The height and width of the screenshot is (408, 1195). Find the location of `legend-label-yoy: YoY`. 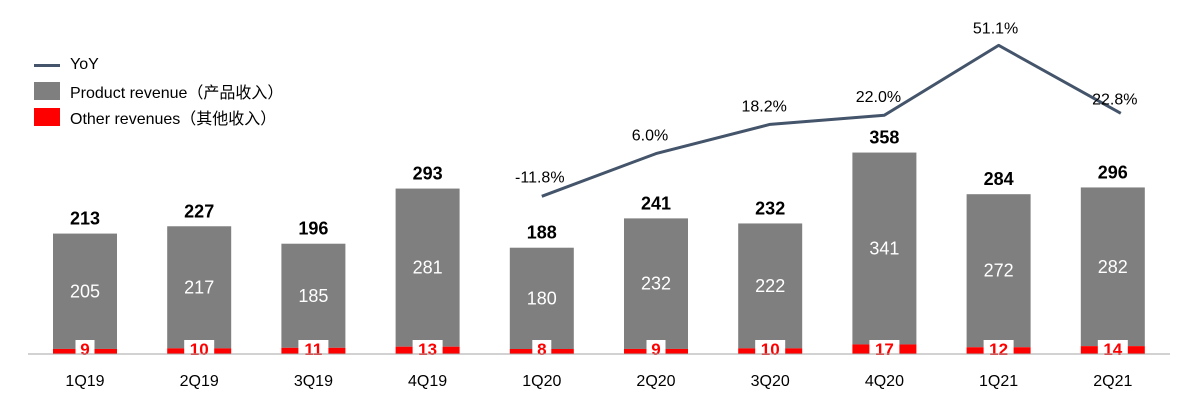

legend-label-yoy: YoY is located at coordinates (84, 64).